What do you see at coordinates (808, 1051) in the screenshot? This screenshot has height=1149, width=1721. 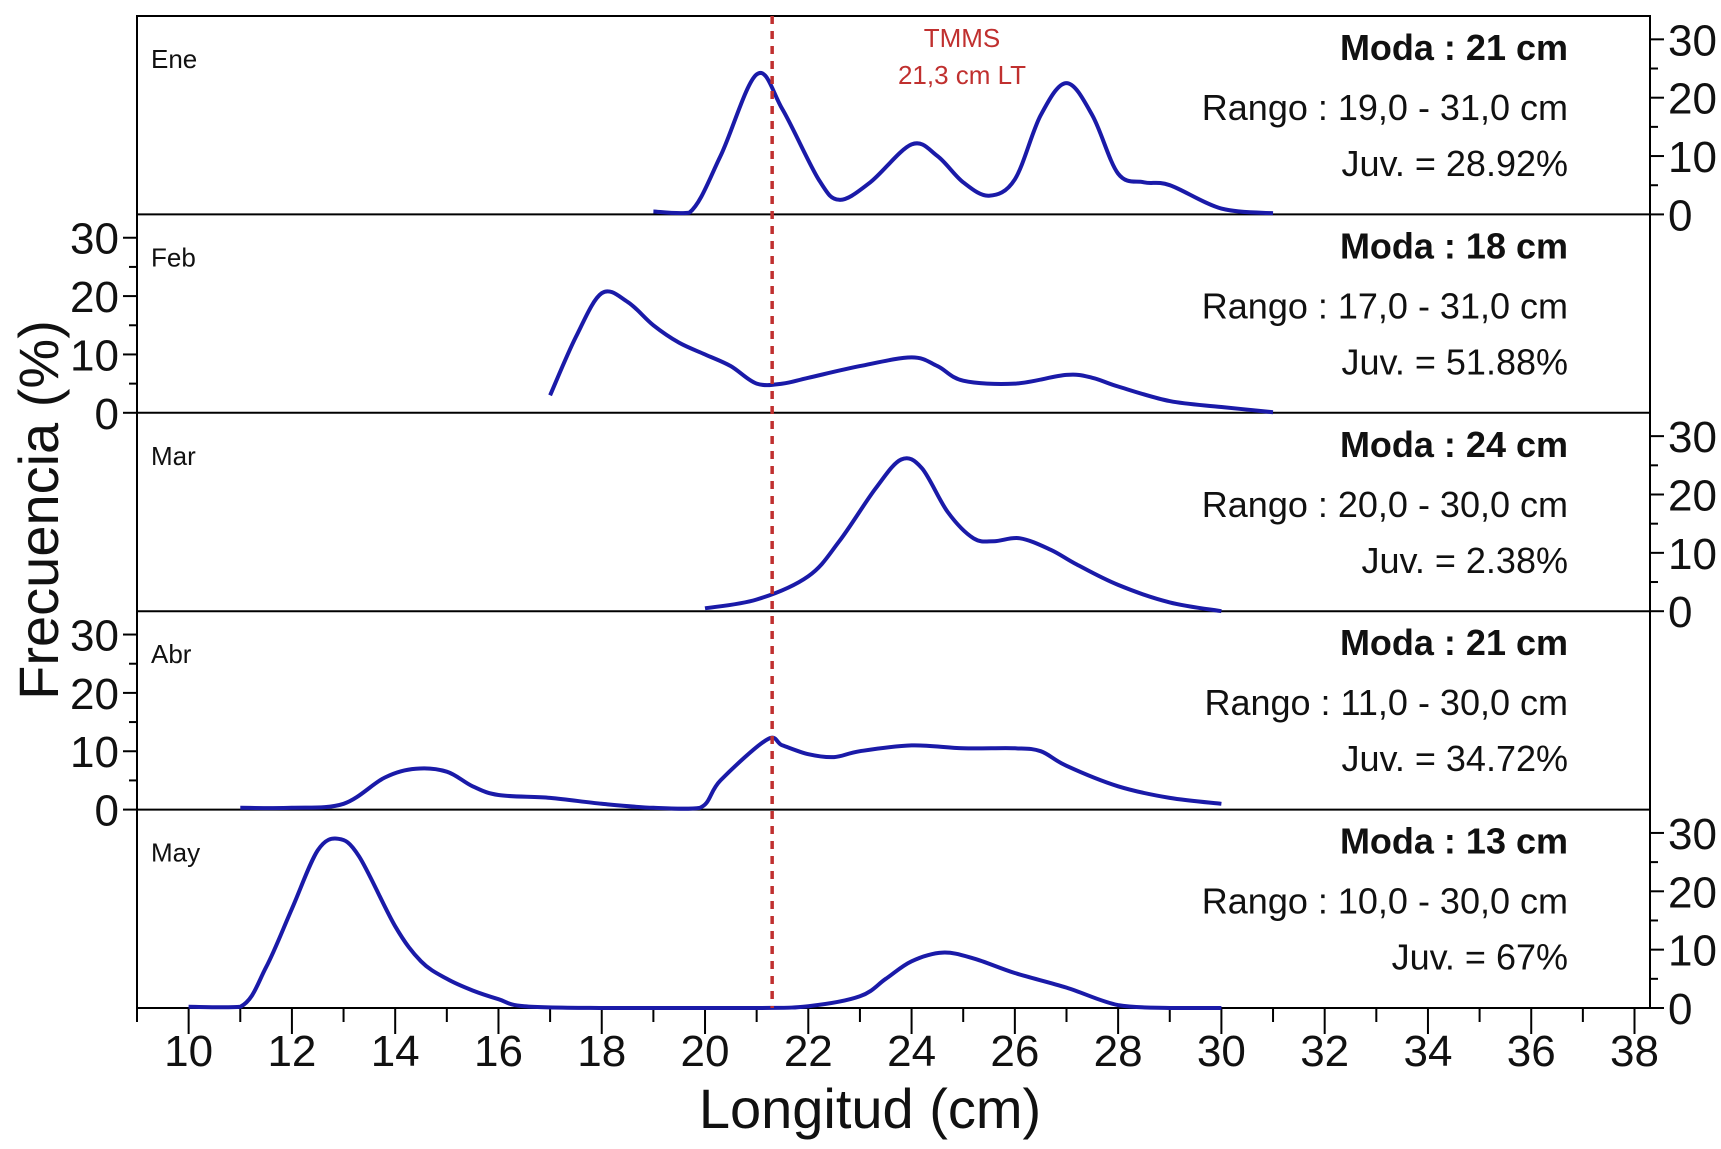 I see `x-tick-label: 22` at bounding box center [808, 1051].